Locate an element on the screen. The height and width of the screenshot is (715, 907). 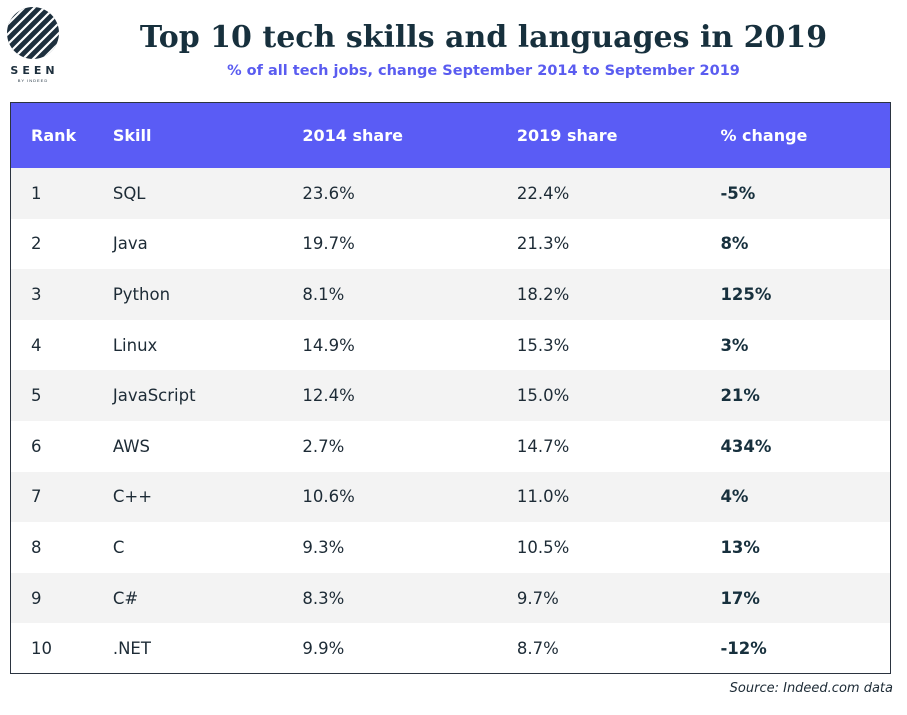
logo-globe-icon is located at coordinates (33, 33).